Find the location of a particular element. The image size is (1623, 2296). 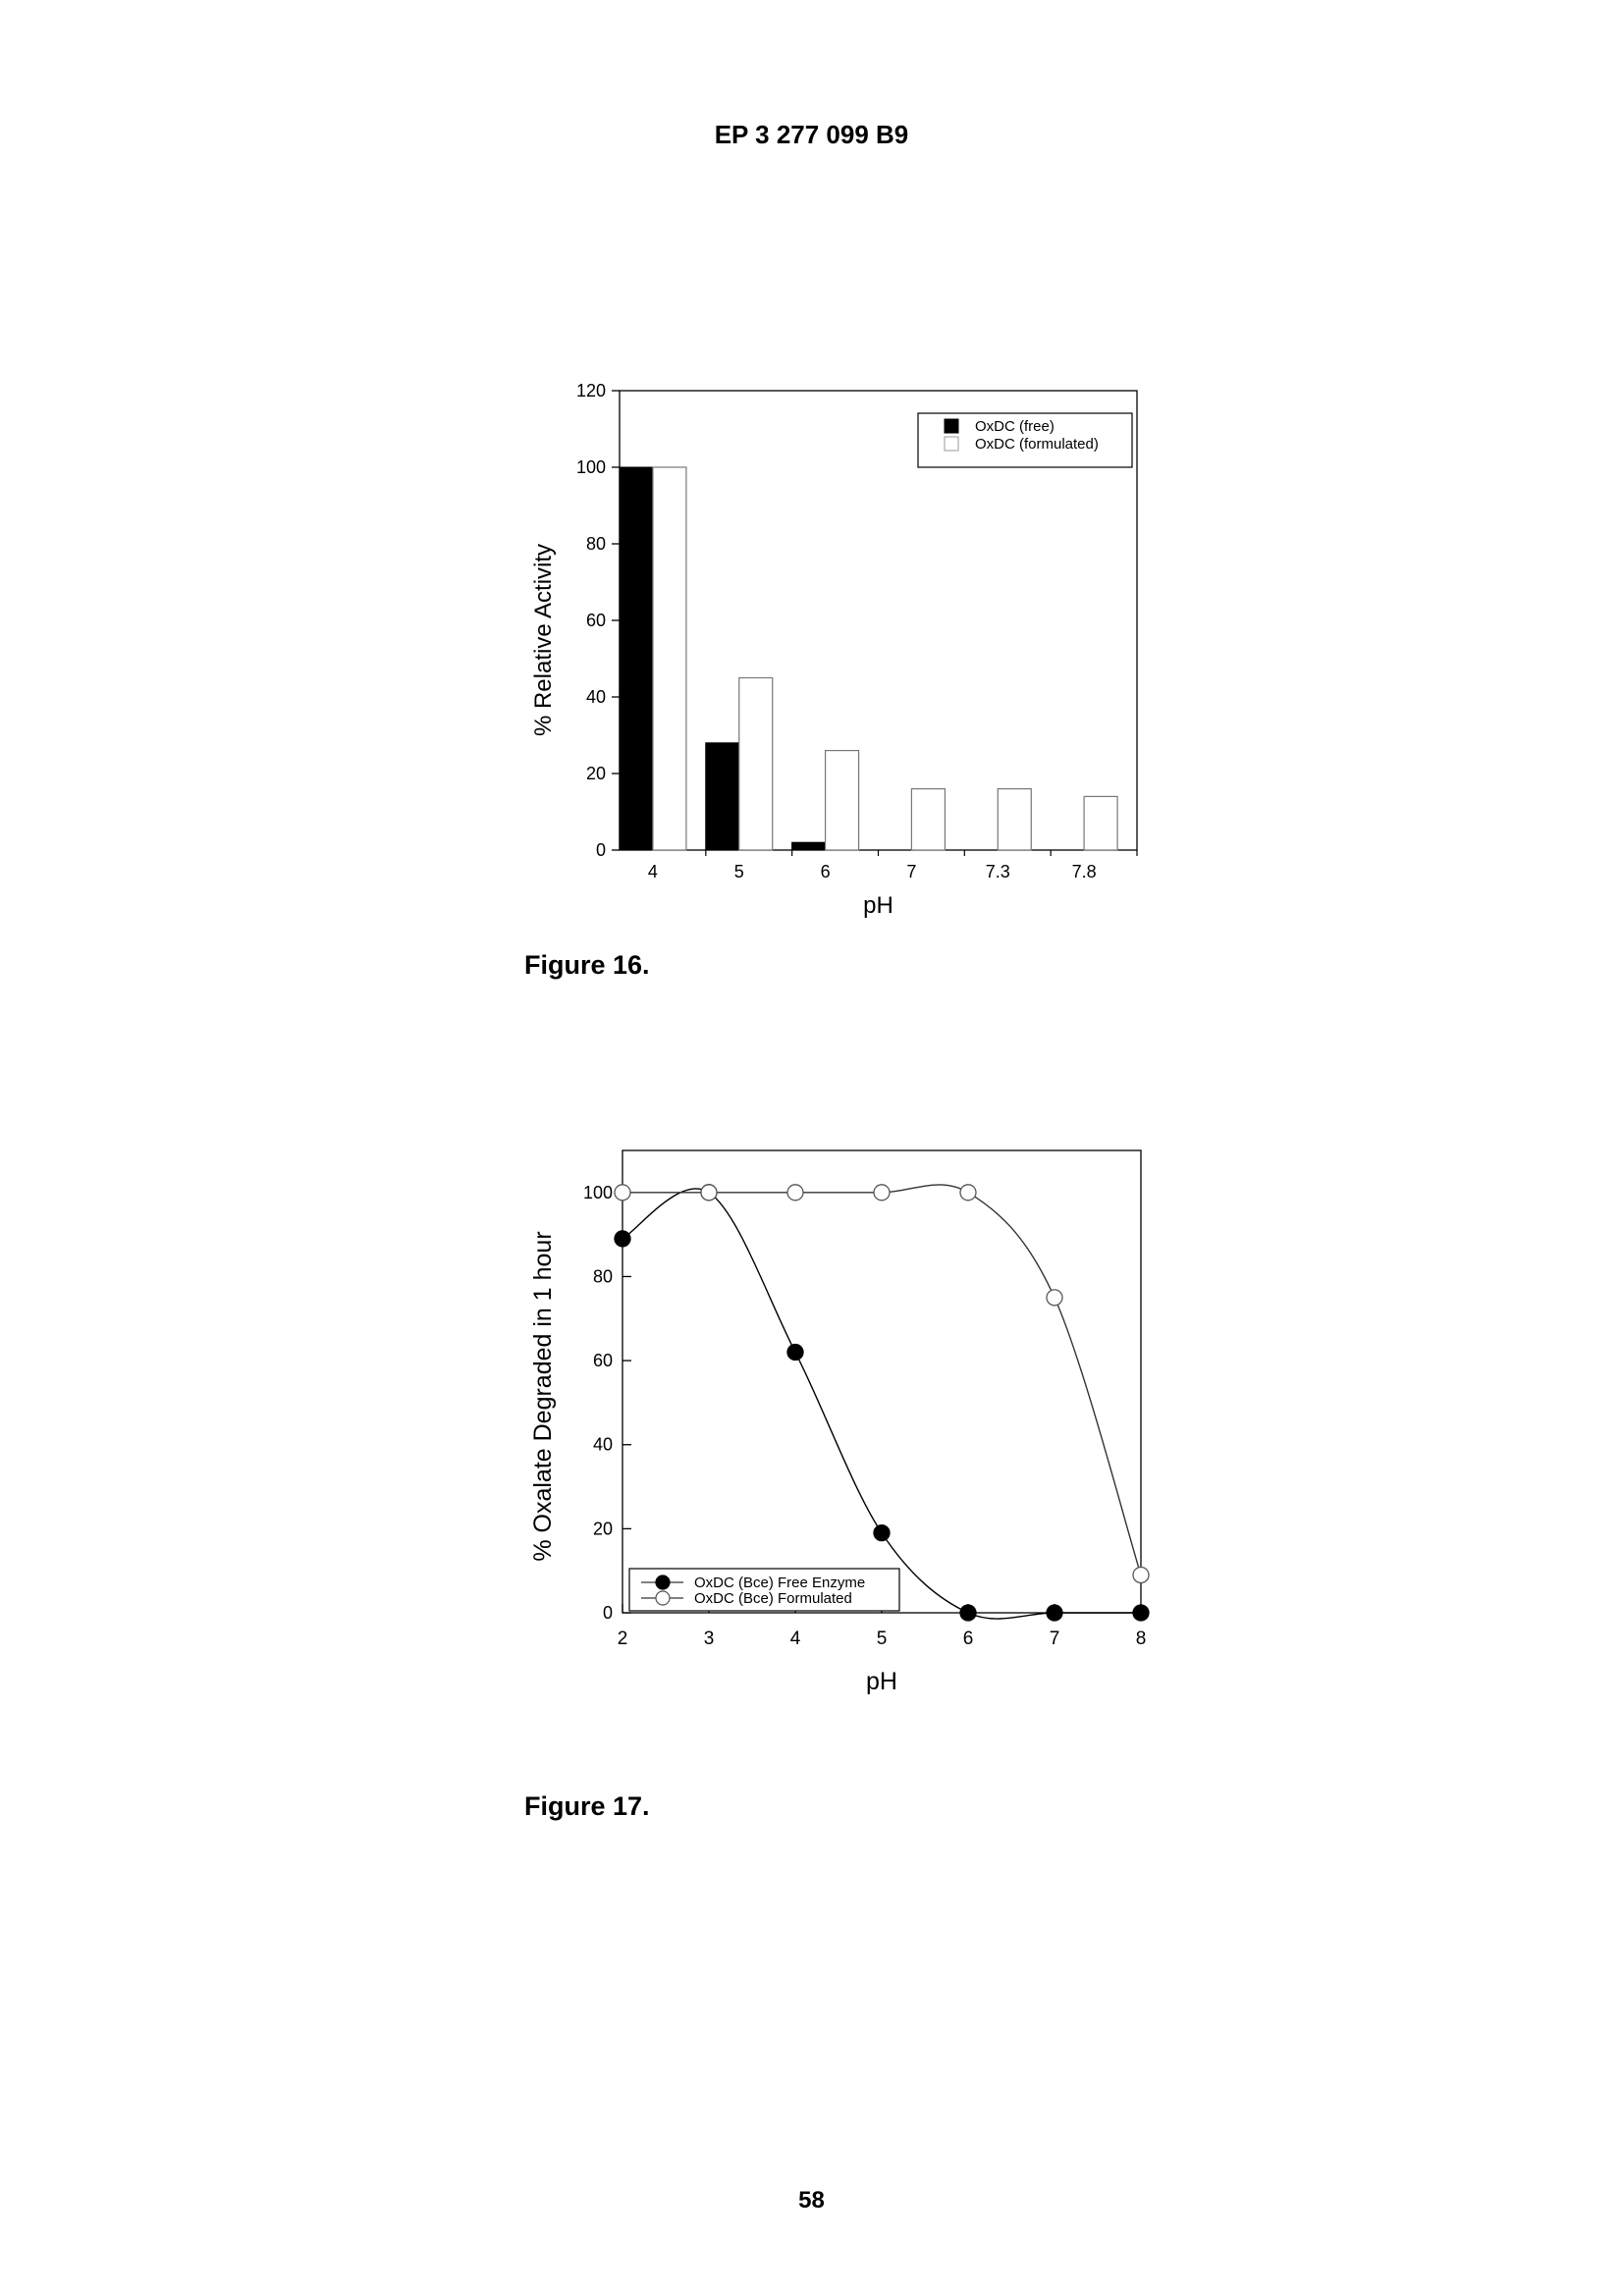

legend-label: OxDC (Bce) Formulated is located at coordinates (773, 1599).